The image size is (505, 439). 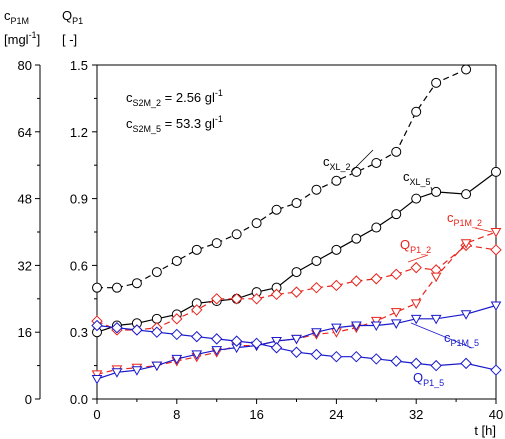 I want to click on x-axis-tick-label: 40, so click(x=496, y=414).